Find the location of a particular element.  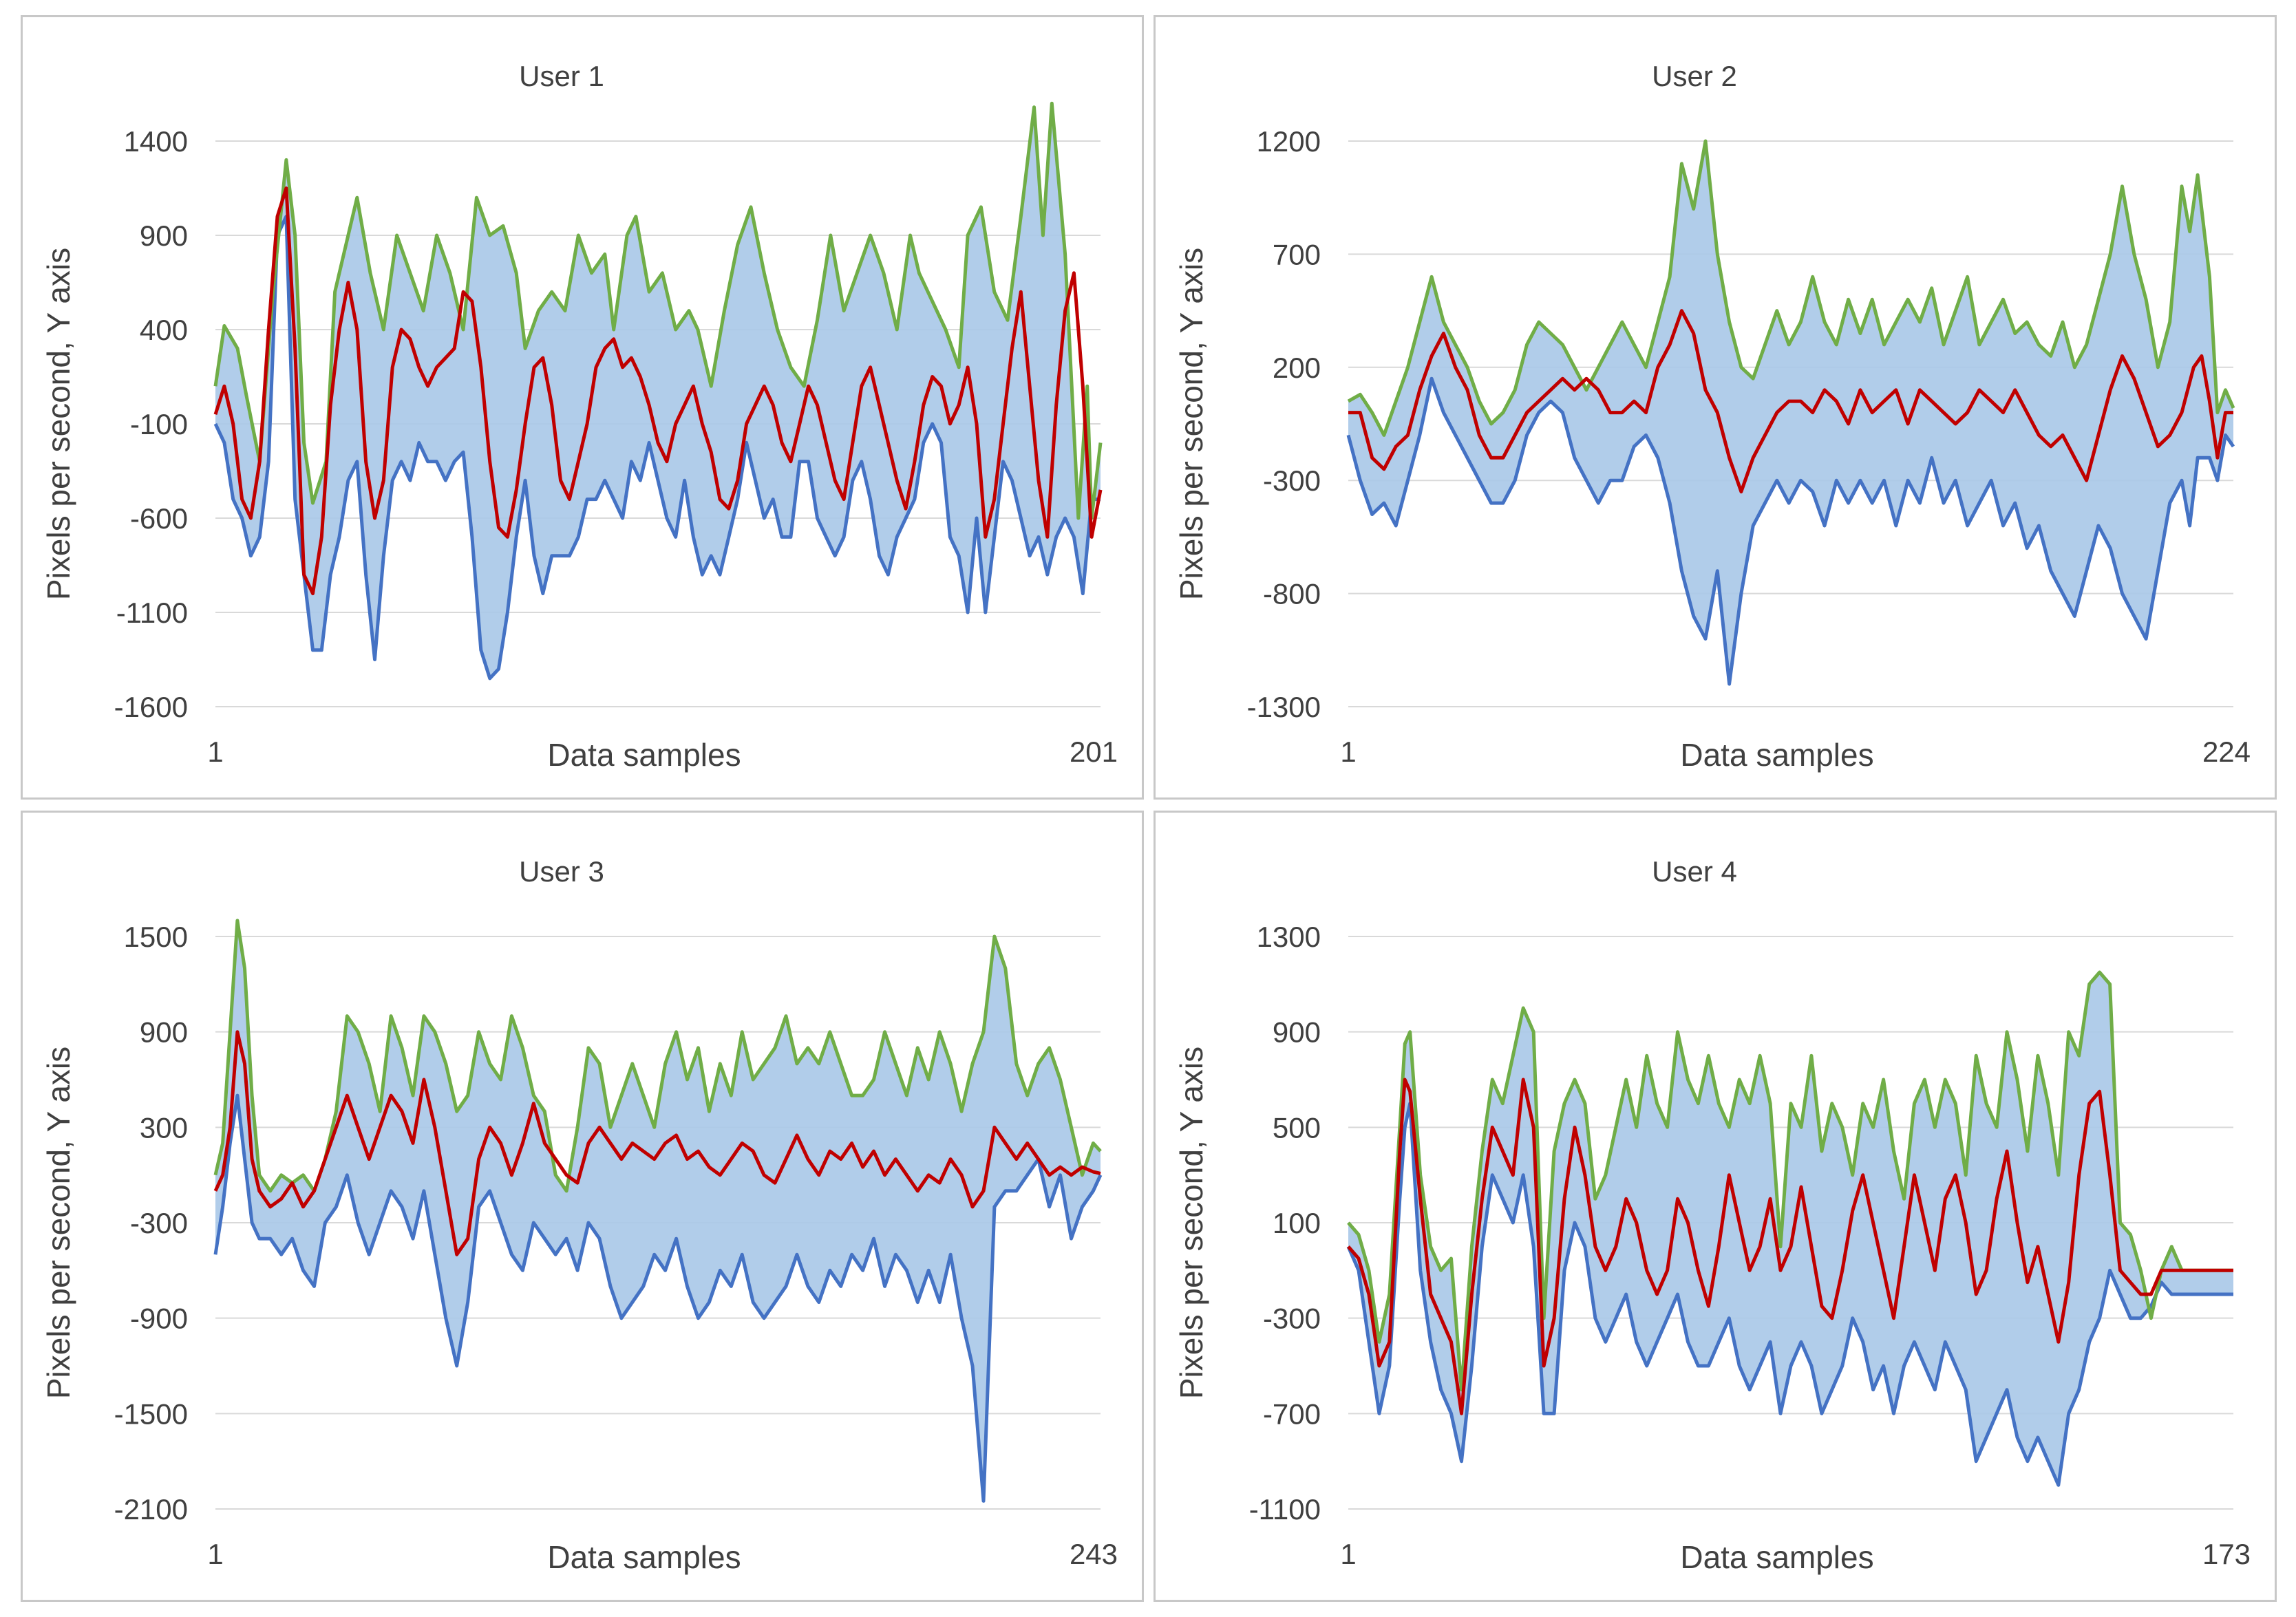

chart-title: User 3 is located at coordinates (561, 871).